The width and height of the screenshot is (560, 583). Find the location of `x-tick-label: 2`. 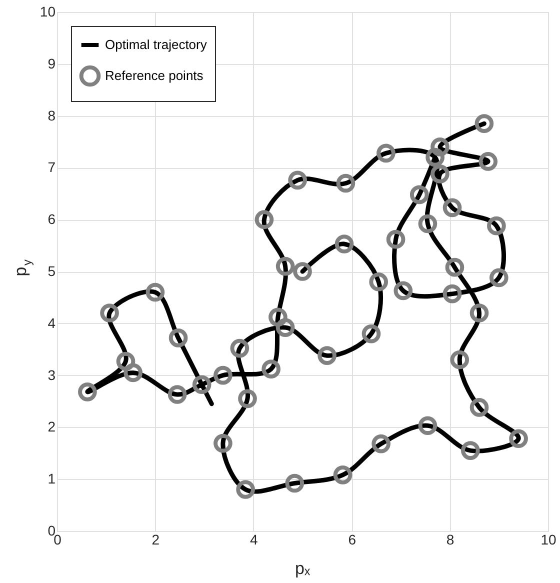

x-tick-label: 2 is located at coordinates (156, 540).